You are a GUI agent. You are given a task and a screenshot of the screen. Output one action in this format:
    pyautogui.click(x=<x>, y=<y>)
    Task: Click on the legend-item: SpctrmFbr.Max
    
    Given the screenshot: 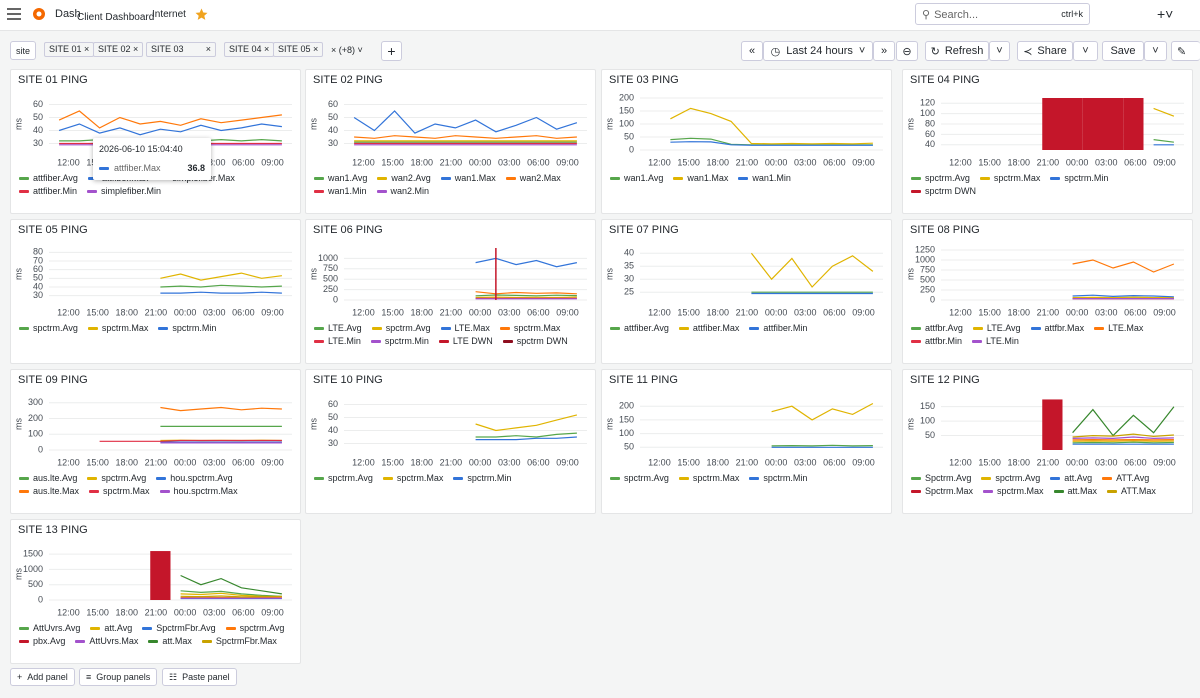 What is the action you would take?
    pyautogui.click(x=239, y=641)
    